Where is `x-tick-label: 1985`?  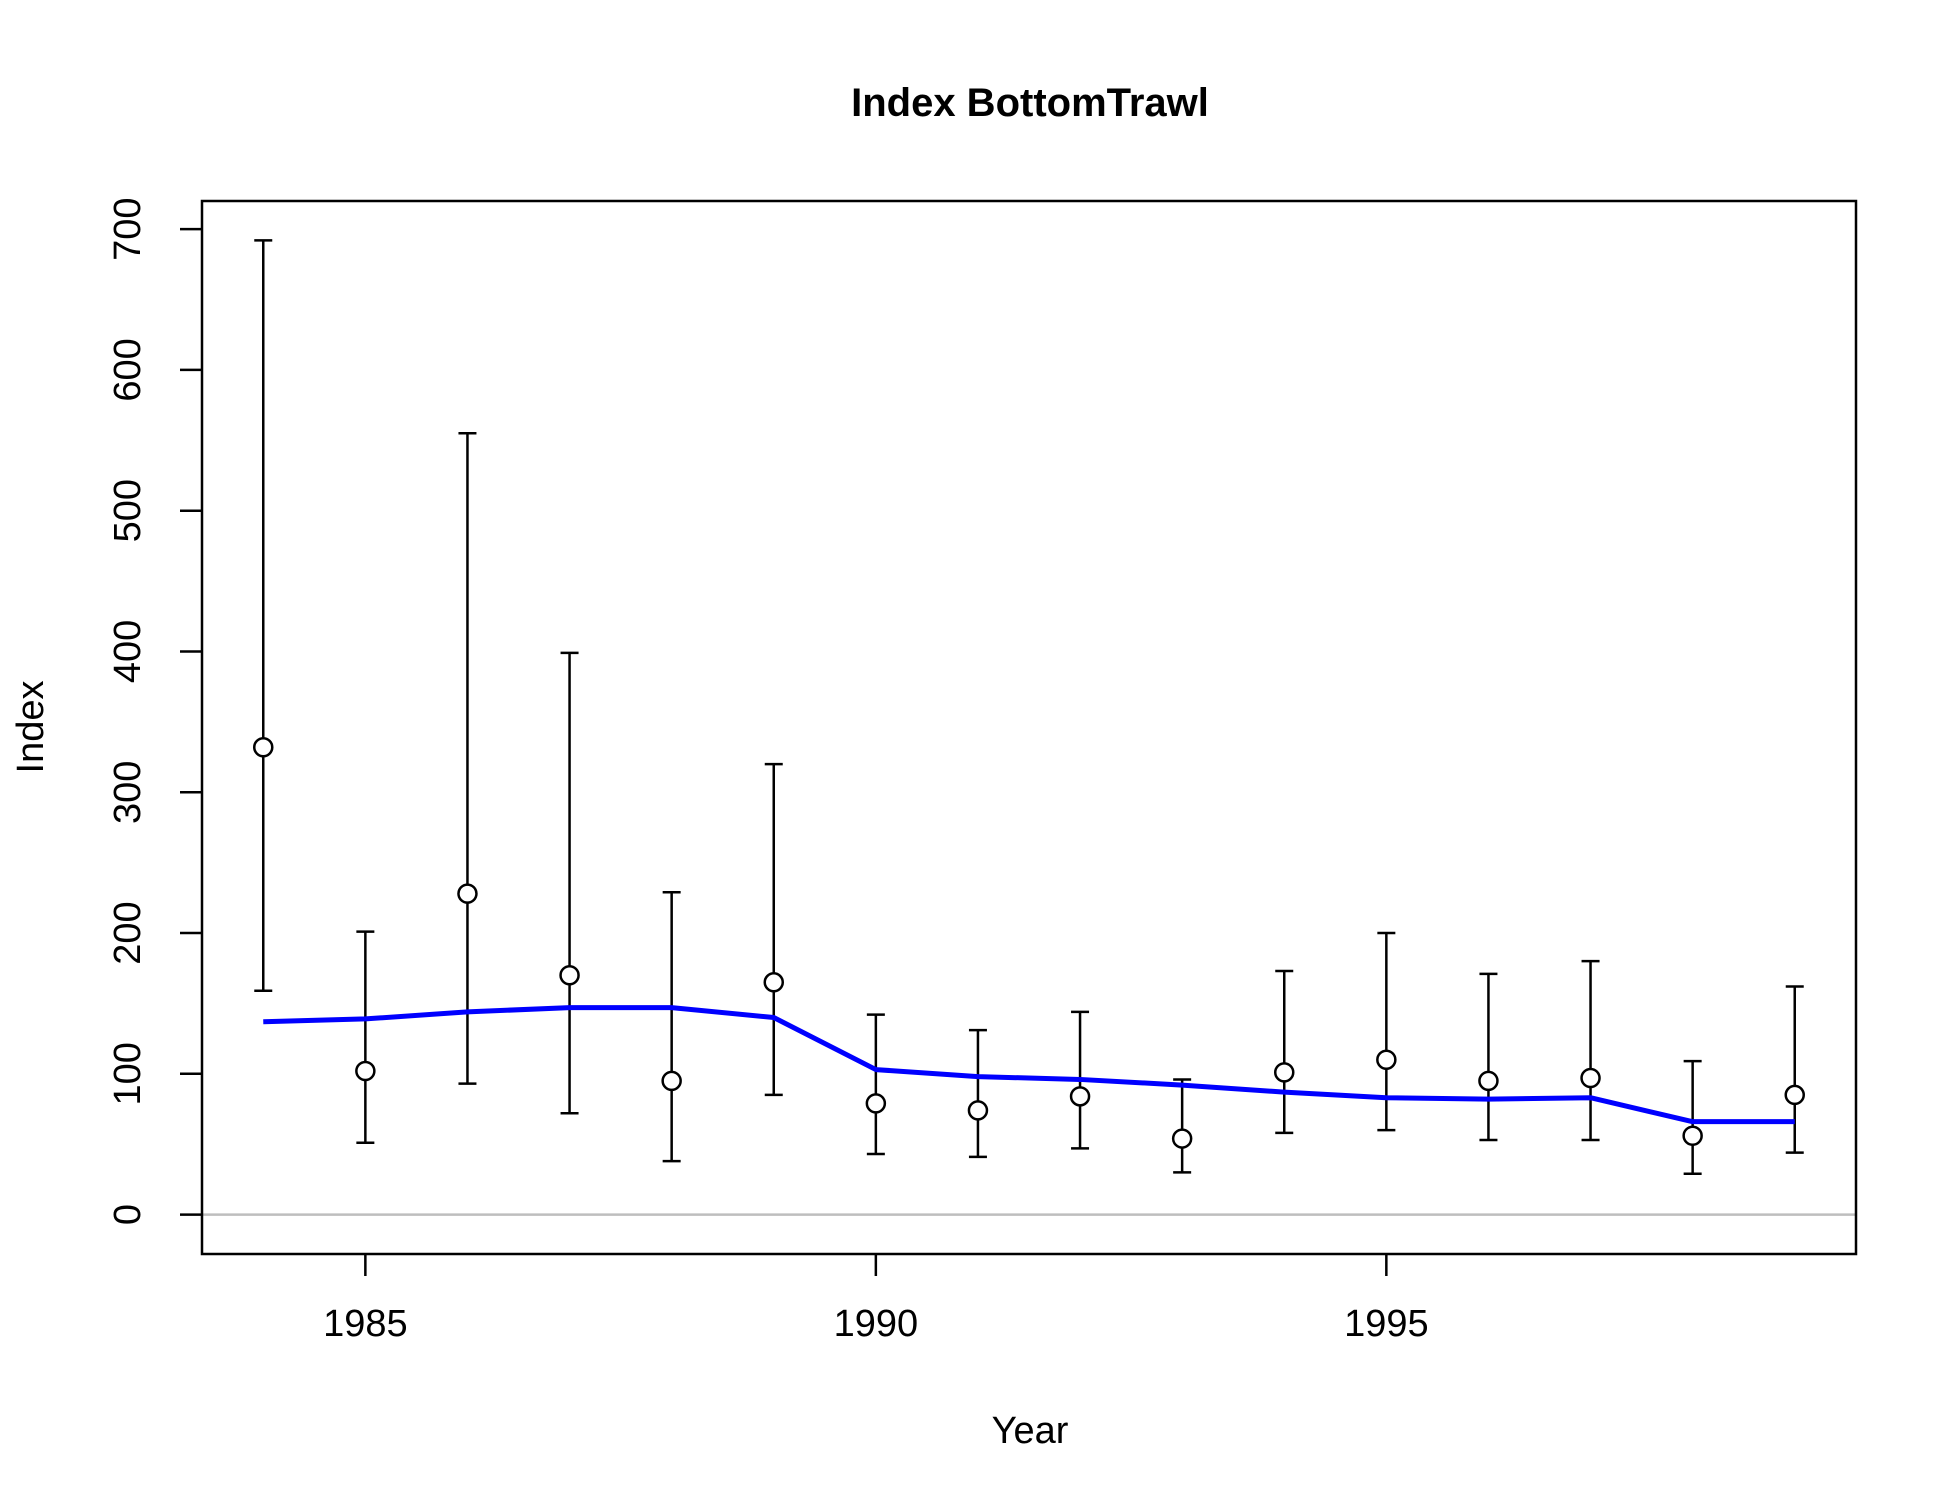
x-tick-label: 1985 is located at coordinates (365, 1324).